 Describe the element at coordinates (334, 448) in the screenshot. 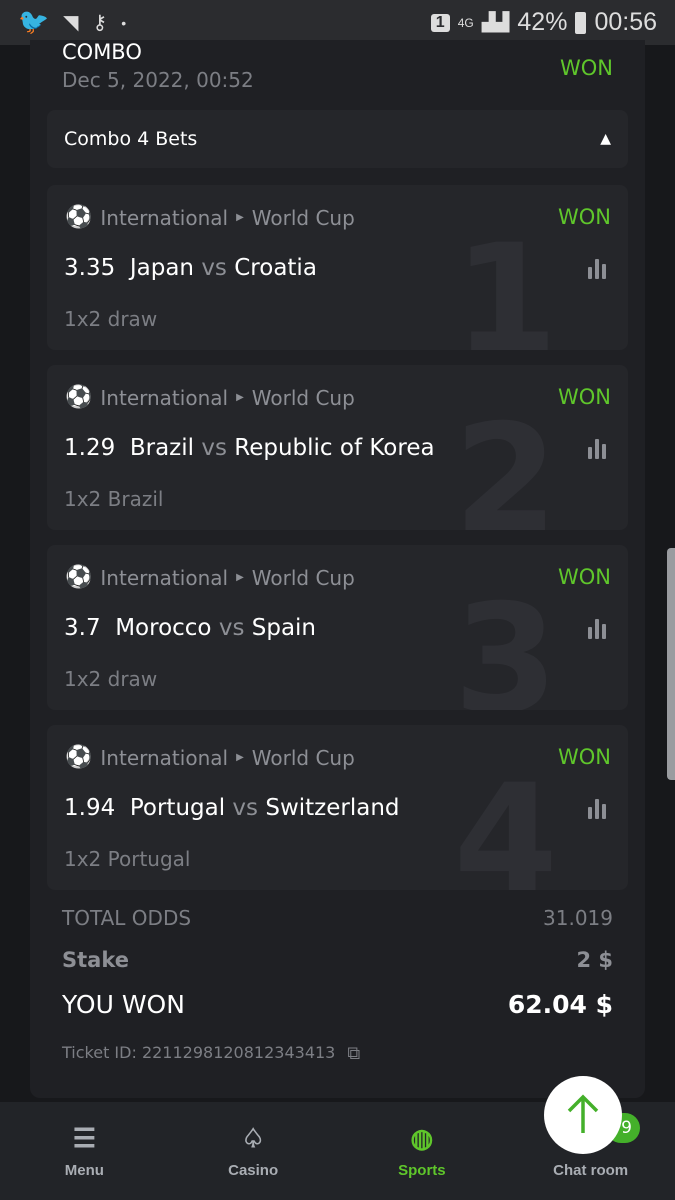

I see `away-team: Republic of Korea` at that location.